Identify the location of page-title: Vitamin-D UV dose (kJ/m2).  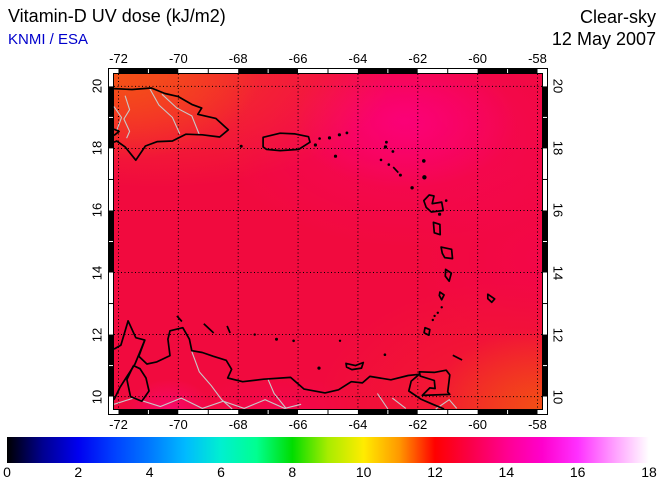
(117, 16).